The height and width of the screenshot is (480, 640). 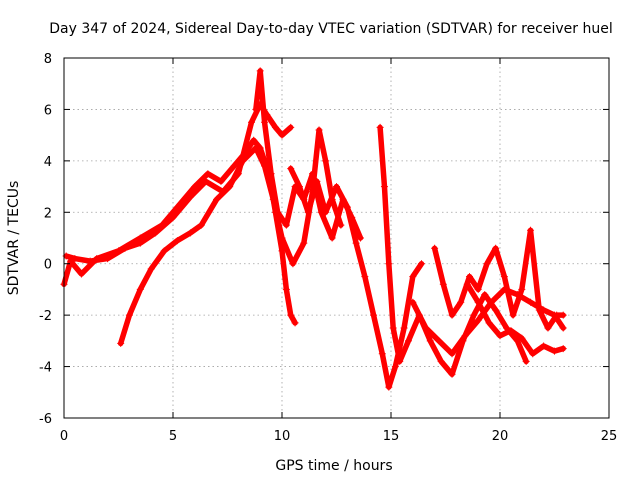 What do you see at coordinates (64, 436) in the screenshot?
I see `x-tick-label: 0` at bounding box center [64, 436].